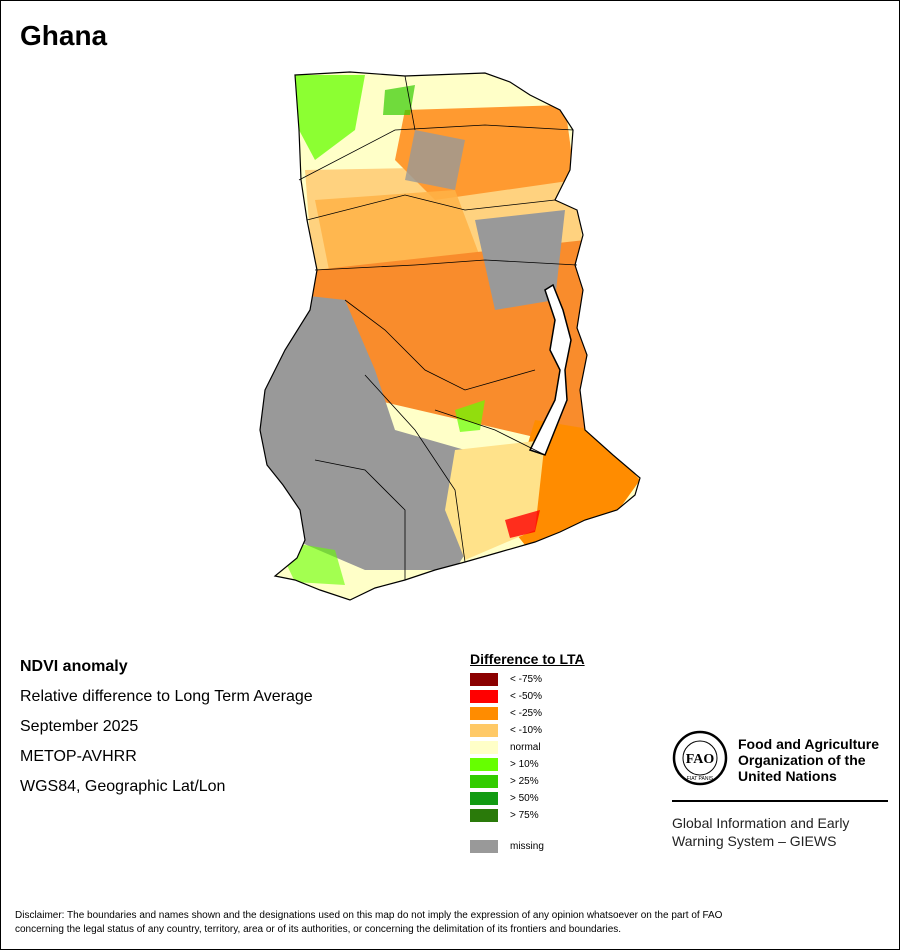 The image size is (900, 950). I want to click on svg-text: FAO, so click(700, 759).